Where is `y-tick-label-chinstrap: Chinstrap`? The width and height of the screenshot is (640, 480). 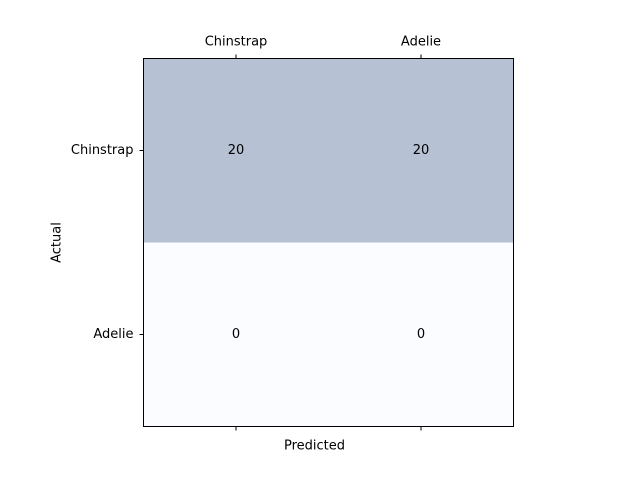 y-tick-label-chinstrap: Chinstrap is located at coordinates (102, 150).